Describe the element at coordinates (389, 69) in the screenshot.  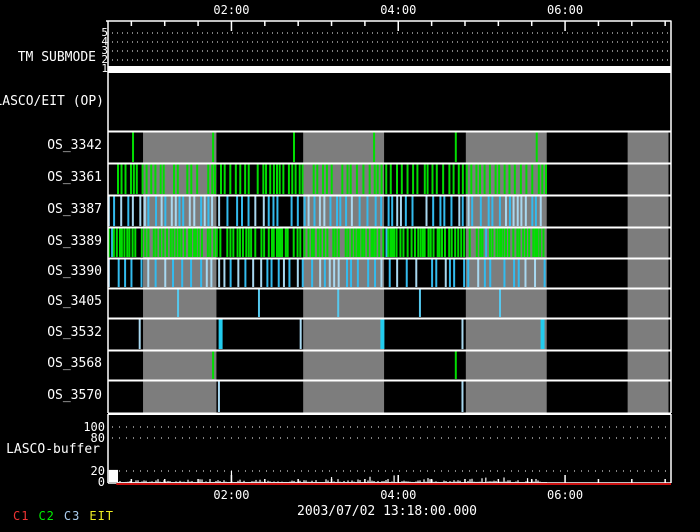
I see `submode-value-bar` at that location.